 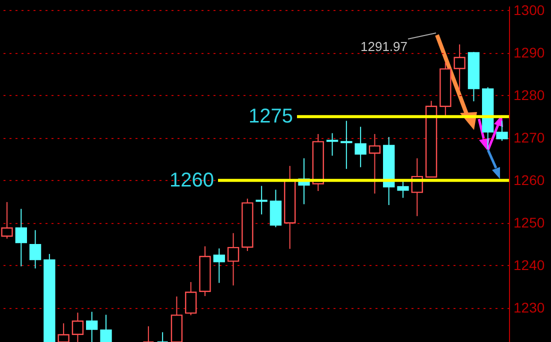 What do you see at coordinates (529, 94) in the screenshot?
I see `y-tick-label: 1280` at bounding box center [529, 94].